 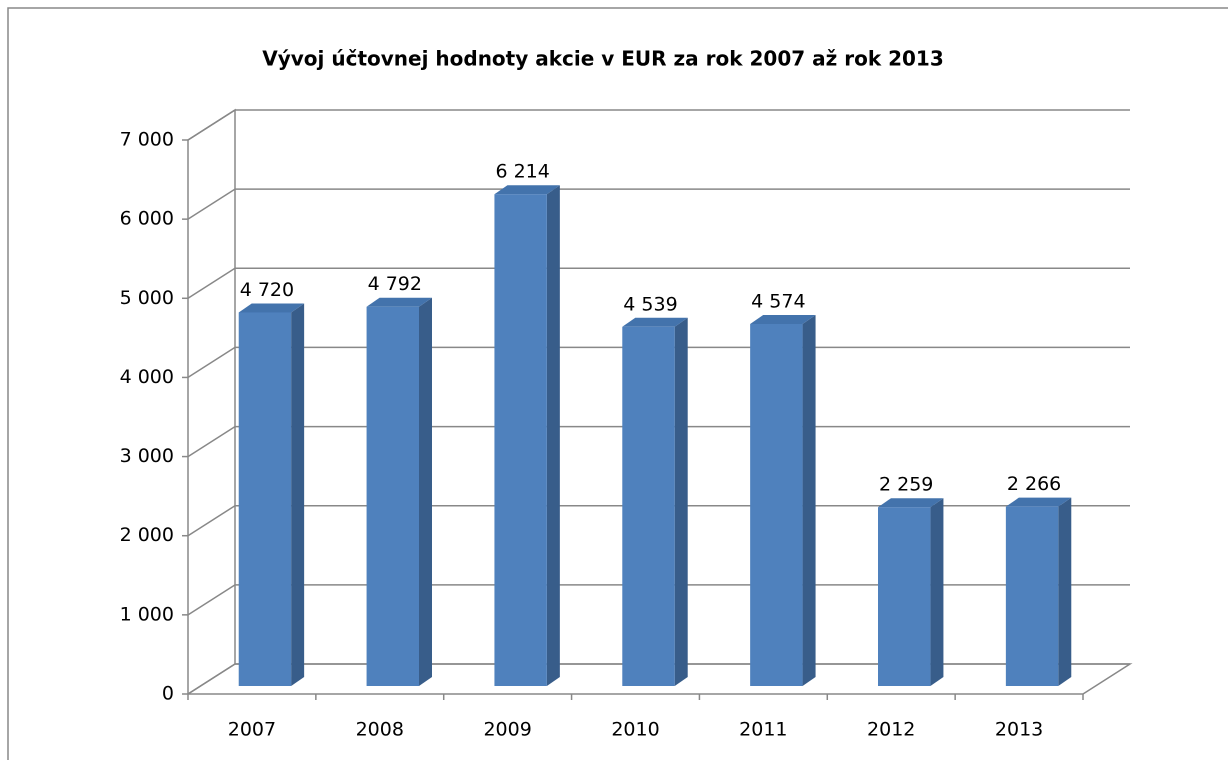 What do you see at coordinates (380, 730) in the screenshot?
I see `x-tick-label: 2008` at bounding box center [380, 730].